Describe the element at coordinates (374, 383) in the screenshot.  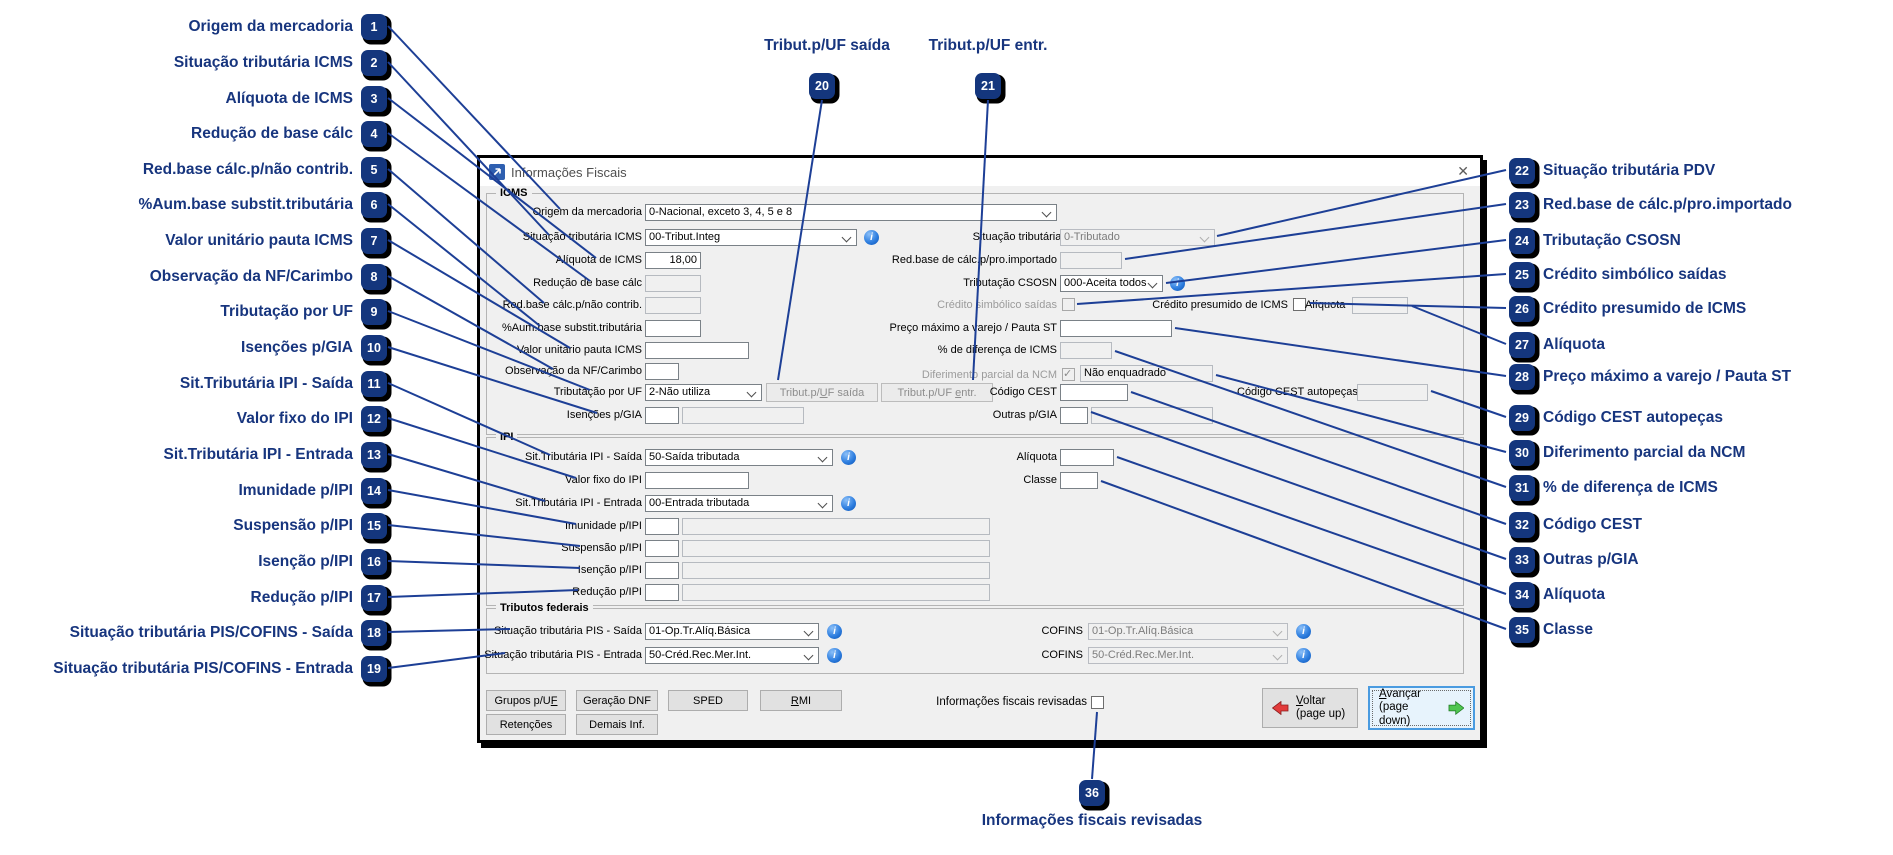
I see `callout-11-badge: 11` at that location.